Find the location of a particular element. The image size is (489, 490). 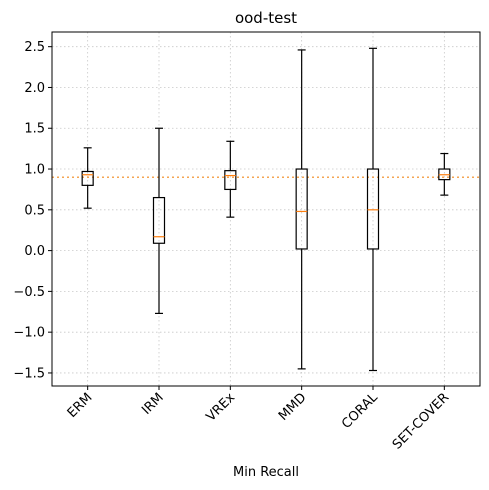

y-tick-label: 1.0 is located at coordinates (34, 170).